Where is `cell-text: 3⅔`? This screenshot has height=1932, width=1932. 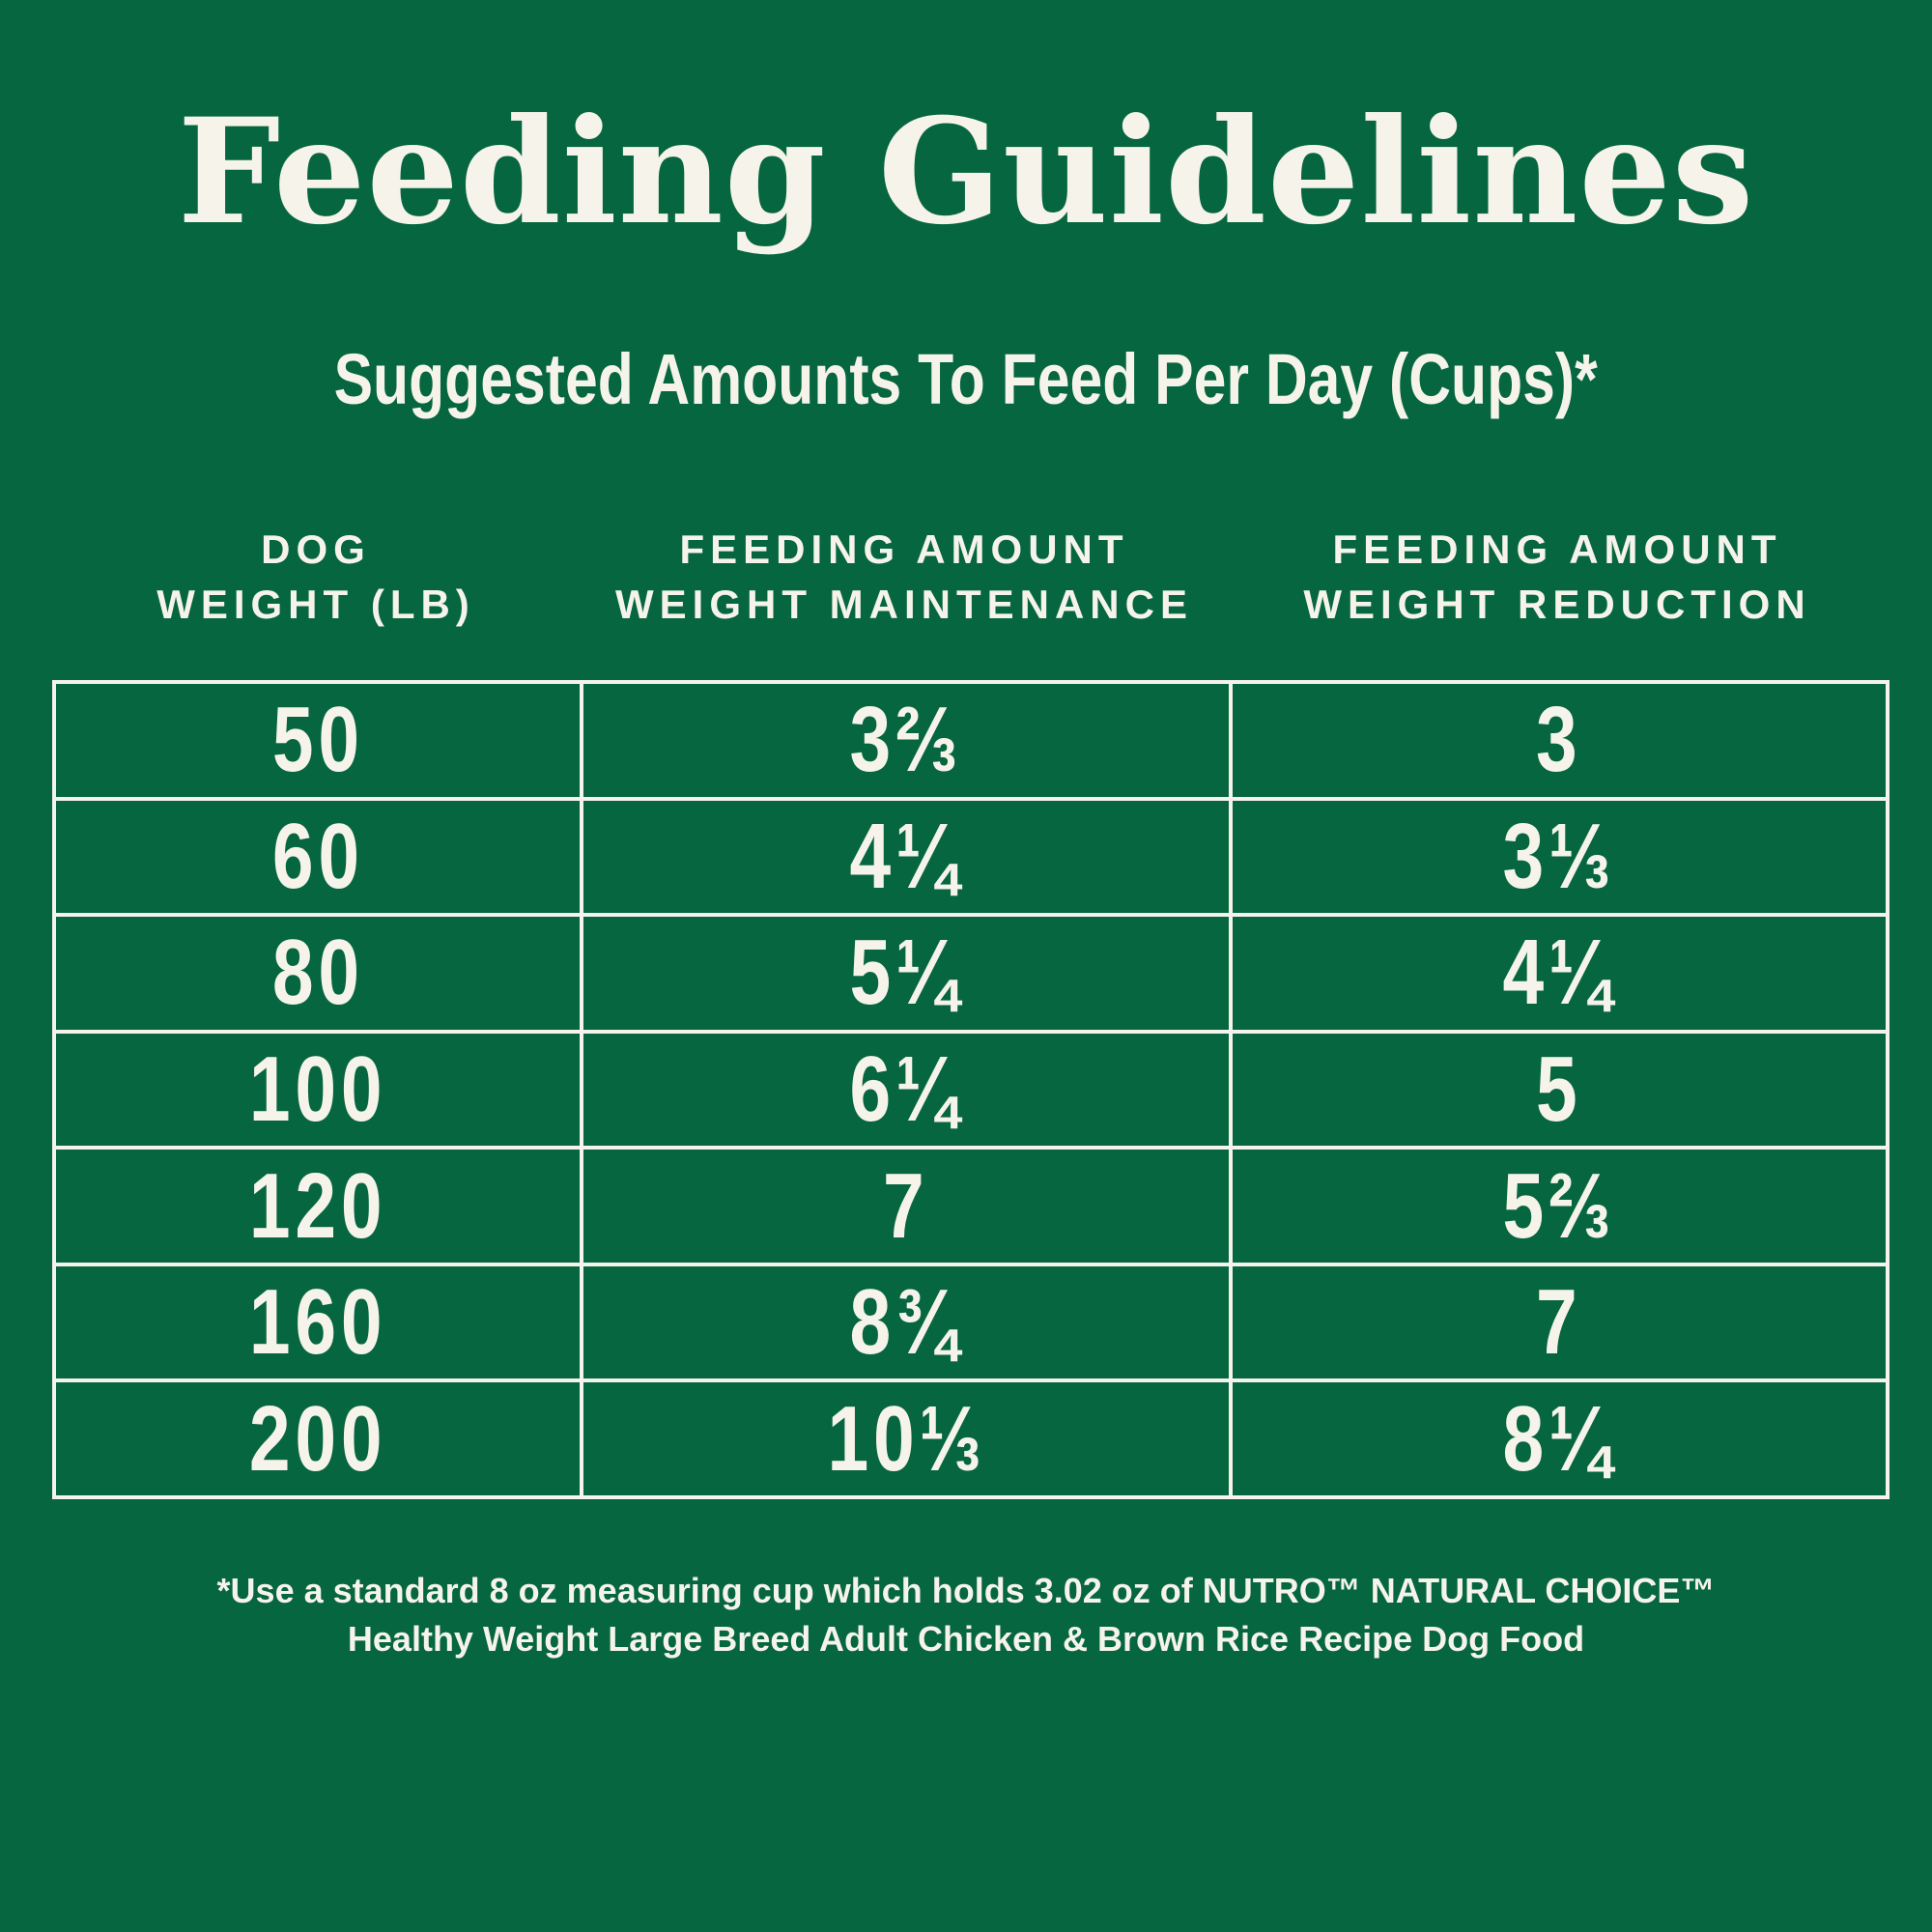 cell-text: 3⅔ is located at coordinates (906, 740).